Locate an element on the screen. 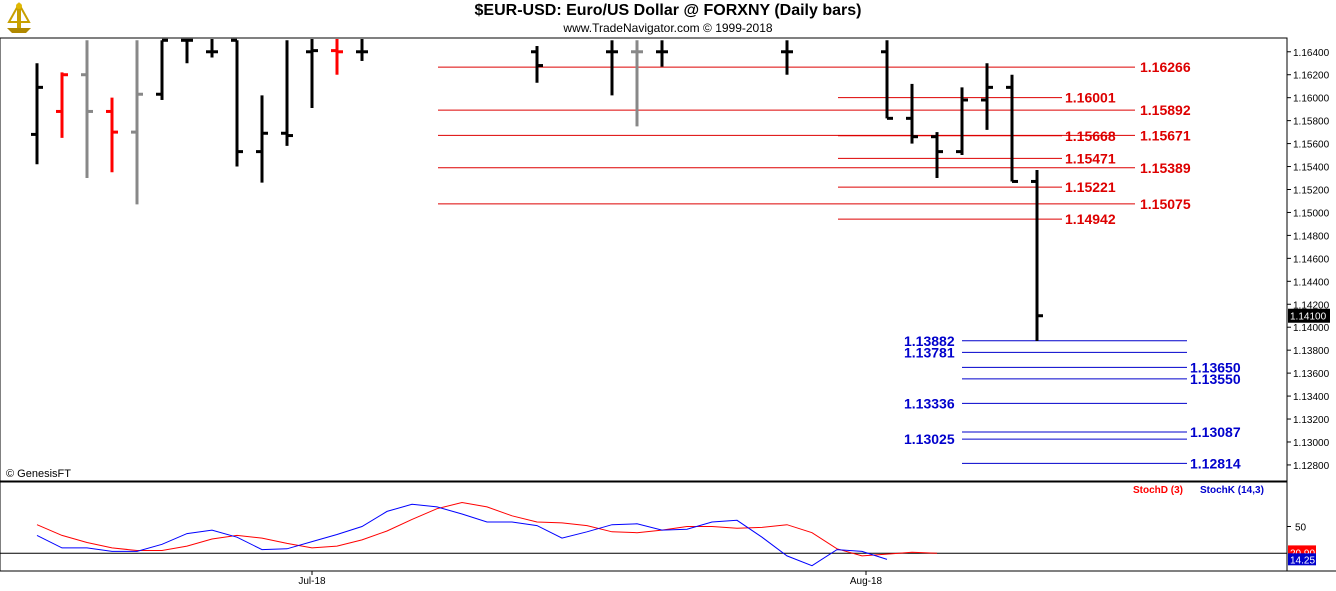 The height and width of the screenshot is (591, 1336). stoch-k-value: 14.25 is located at coordinates (1302, 560).